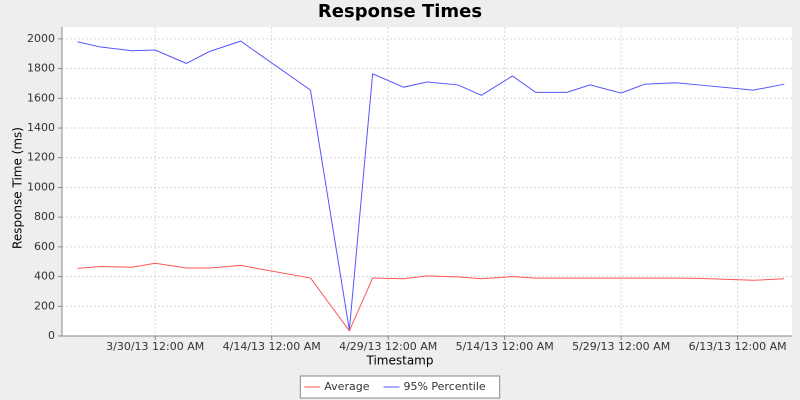 The width and height of the screenshot is (800, 400). I want to click on legend-label: Average, so click(346, 386).